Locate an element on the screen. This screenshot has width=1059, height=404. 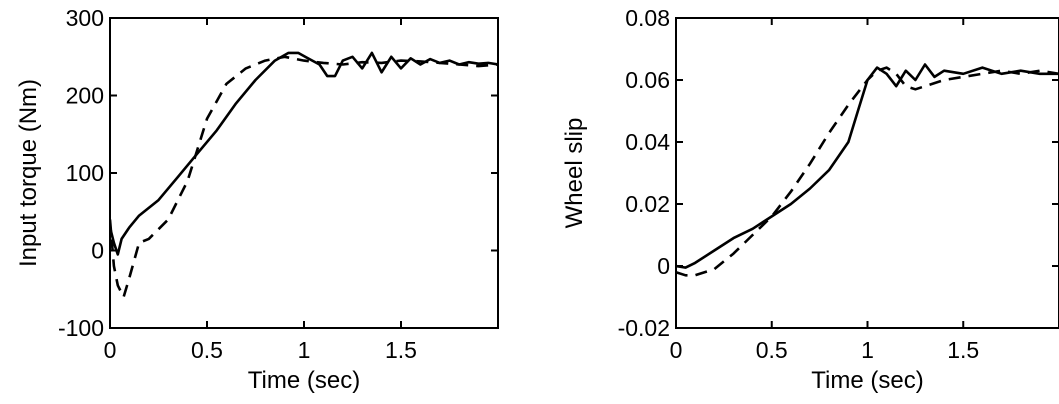
y-tick-label: -0.02 is located at coordinates (644, 328).